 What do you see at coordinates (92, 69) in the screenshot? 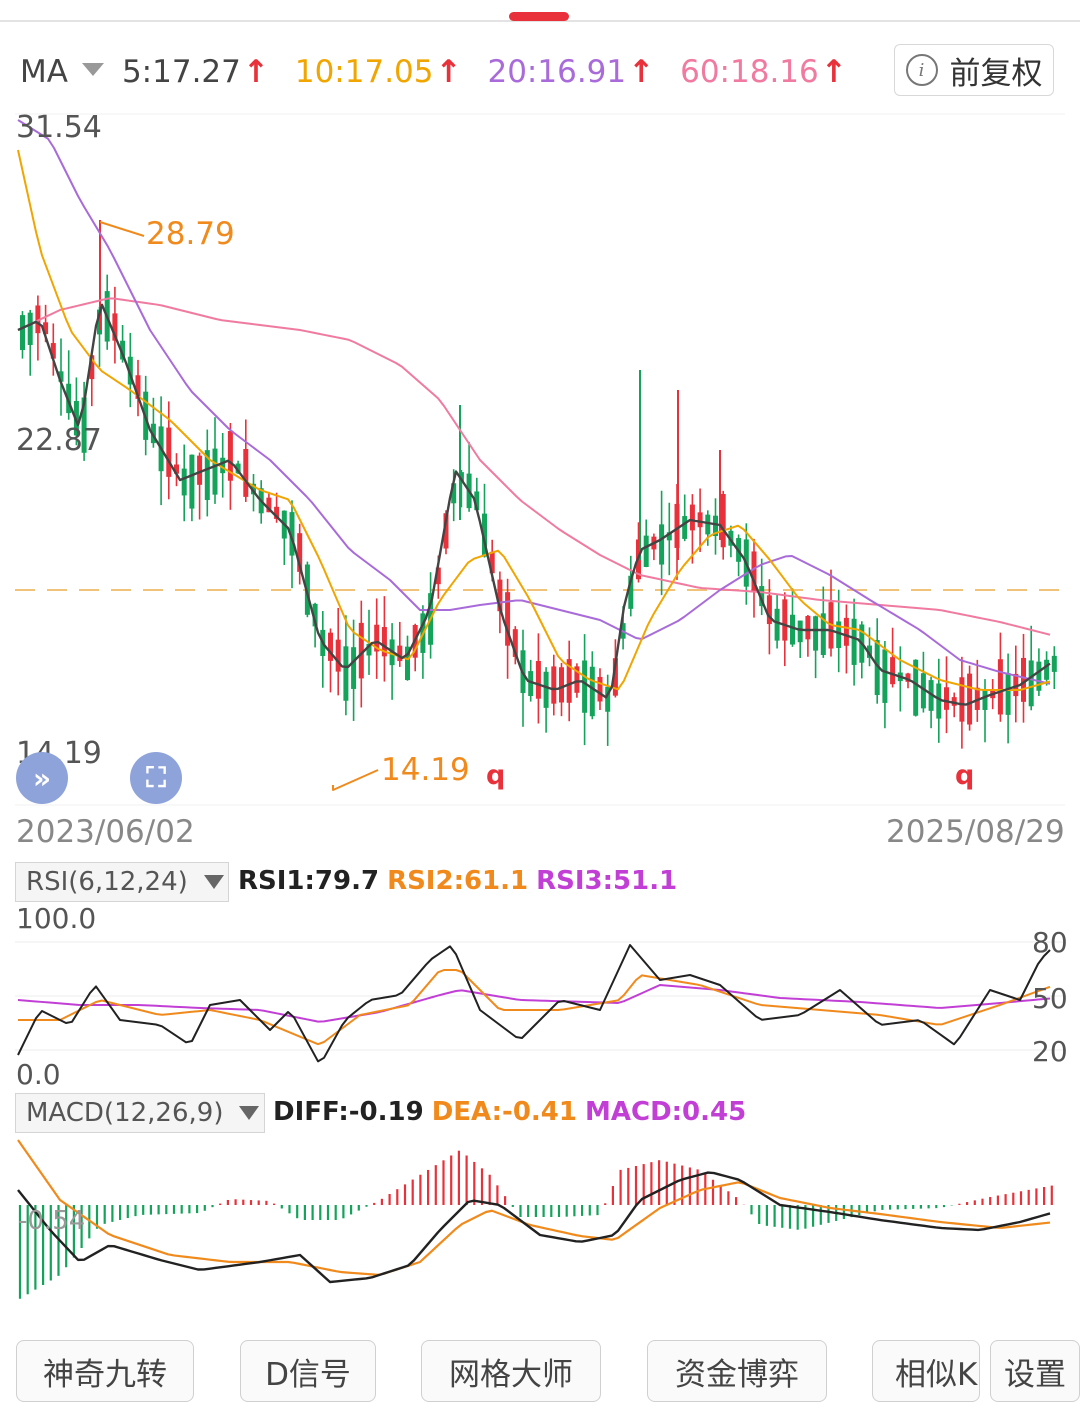
I see `ma-dropdown-icon` at bounding box center [92, 69].